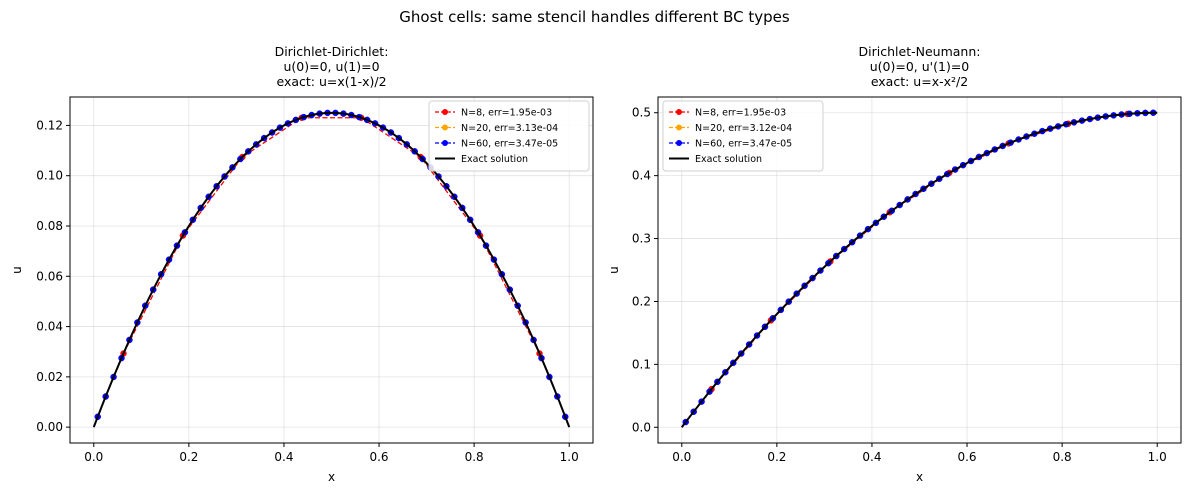 Image resolution: width=1189 pixels, height=495 pixels. Describe the element at coordinates (49, 377) in the screenshot. I see `y-tick-label: 0.02` at that location.